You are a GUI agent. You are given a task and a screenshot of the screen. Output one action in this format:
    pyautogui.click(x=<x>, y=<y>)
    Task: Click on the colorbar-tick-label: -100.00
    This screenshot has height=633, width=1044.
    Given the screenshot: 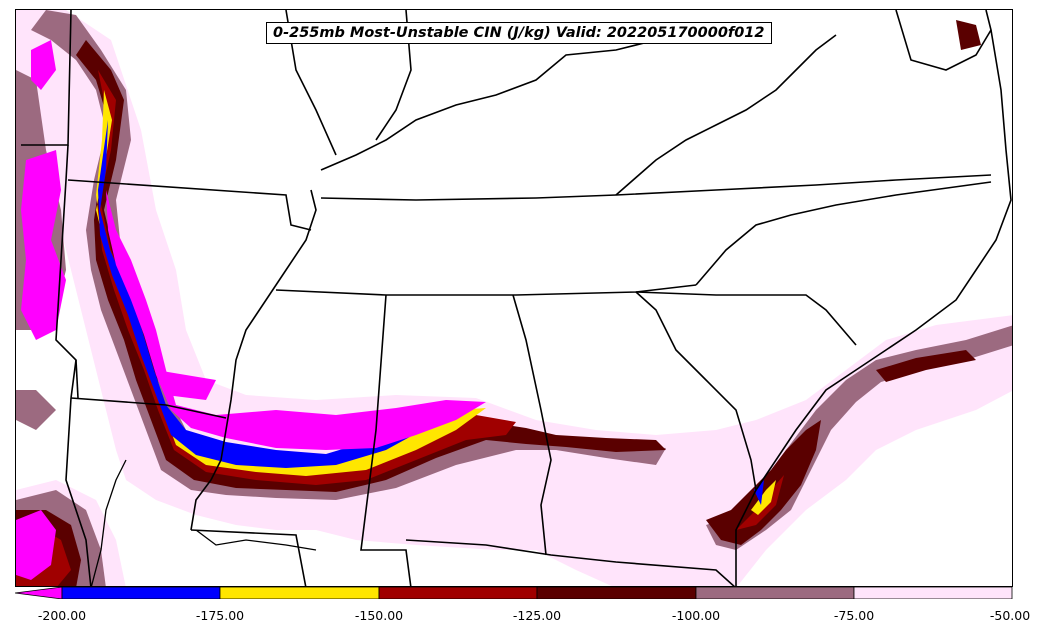 What is the action you would take?
    pyautogui.click(x=696, y=615)
    